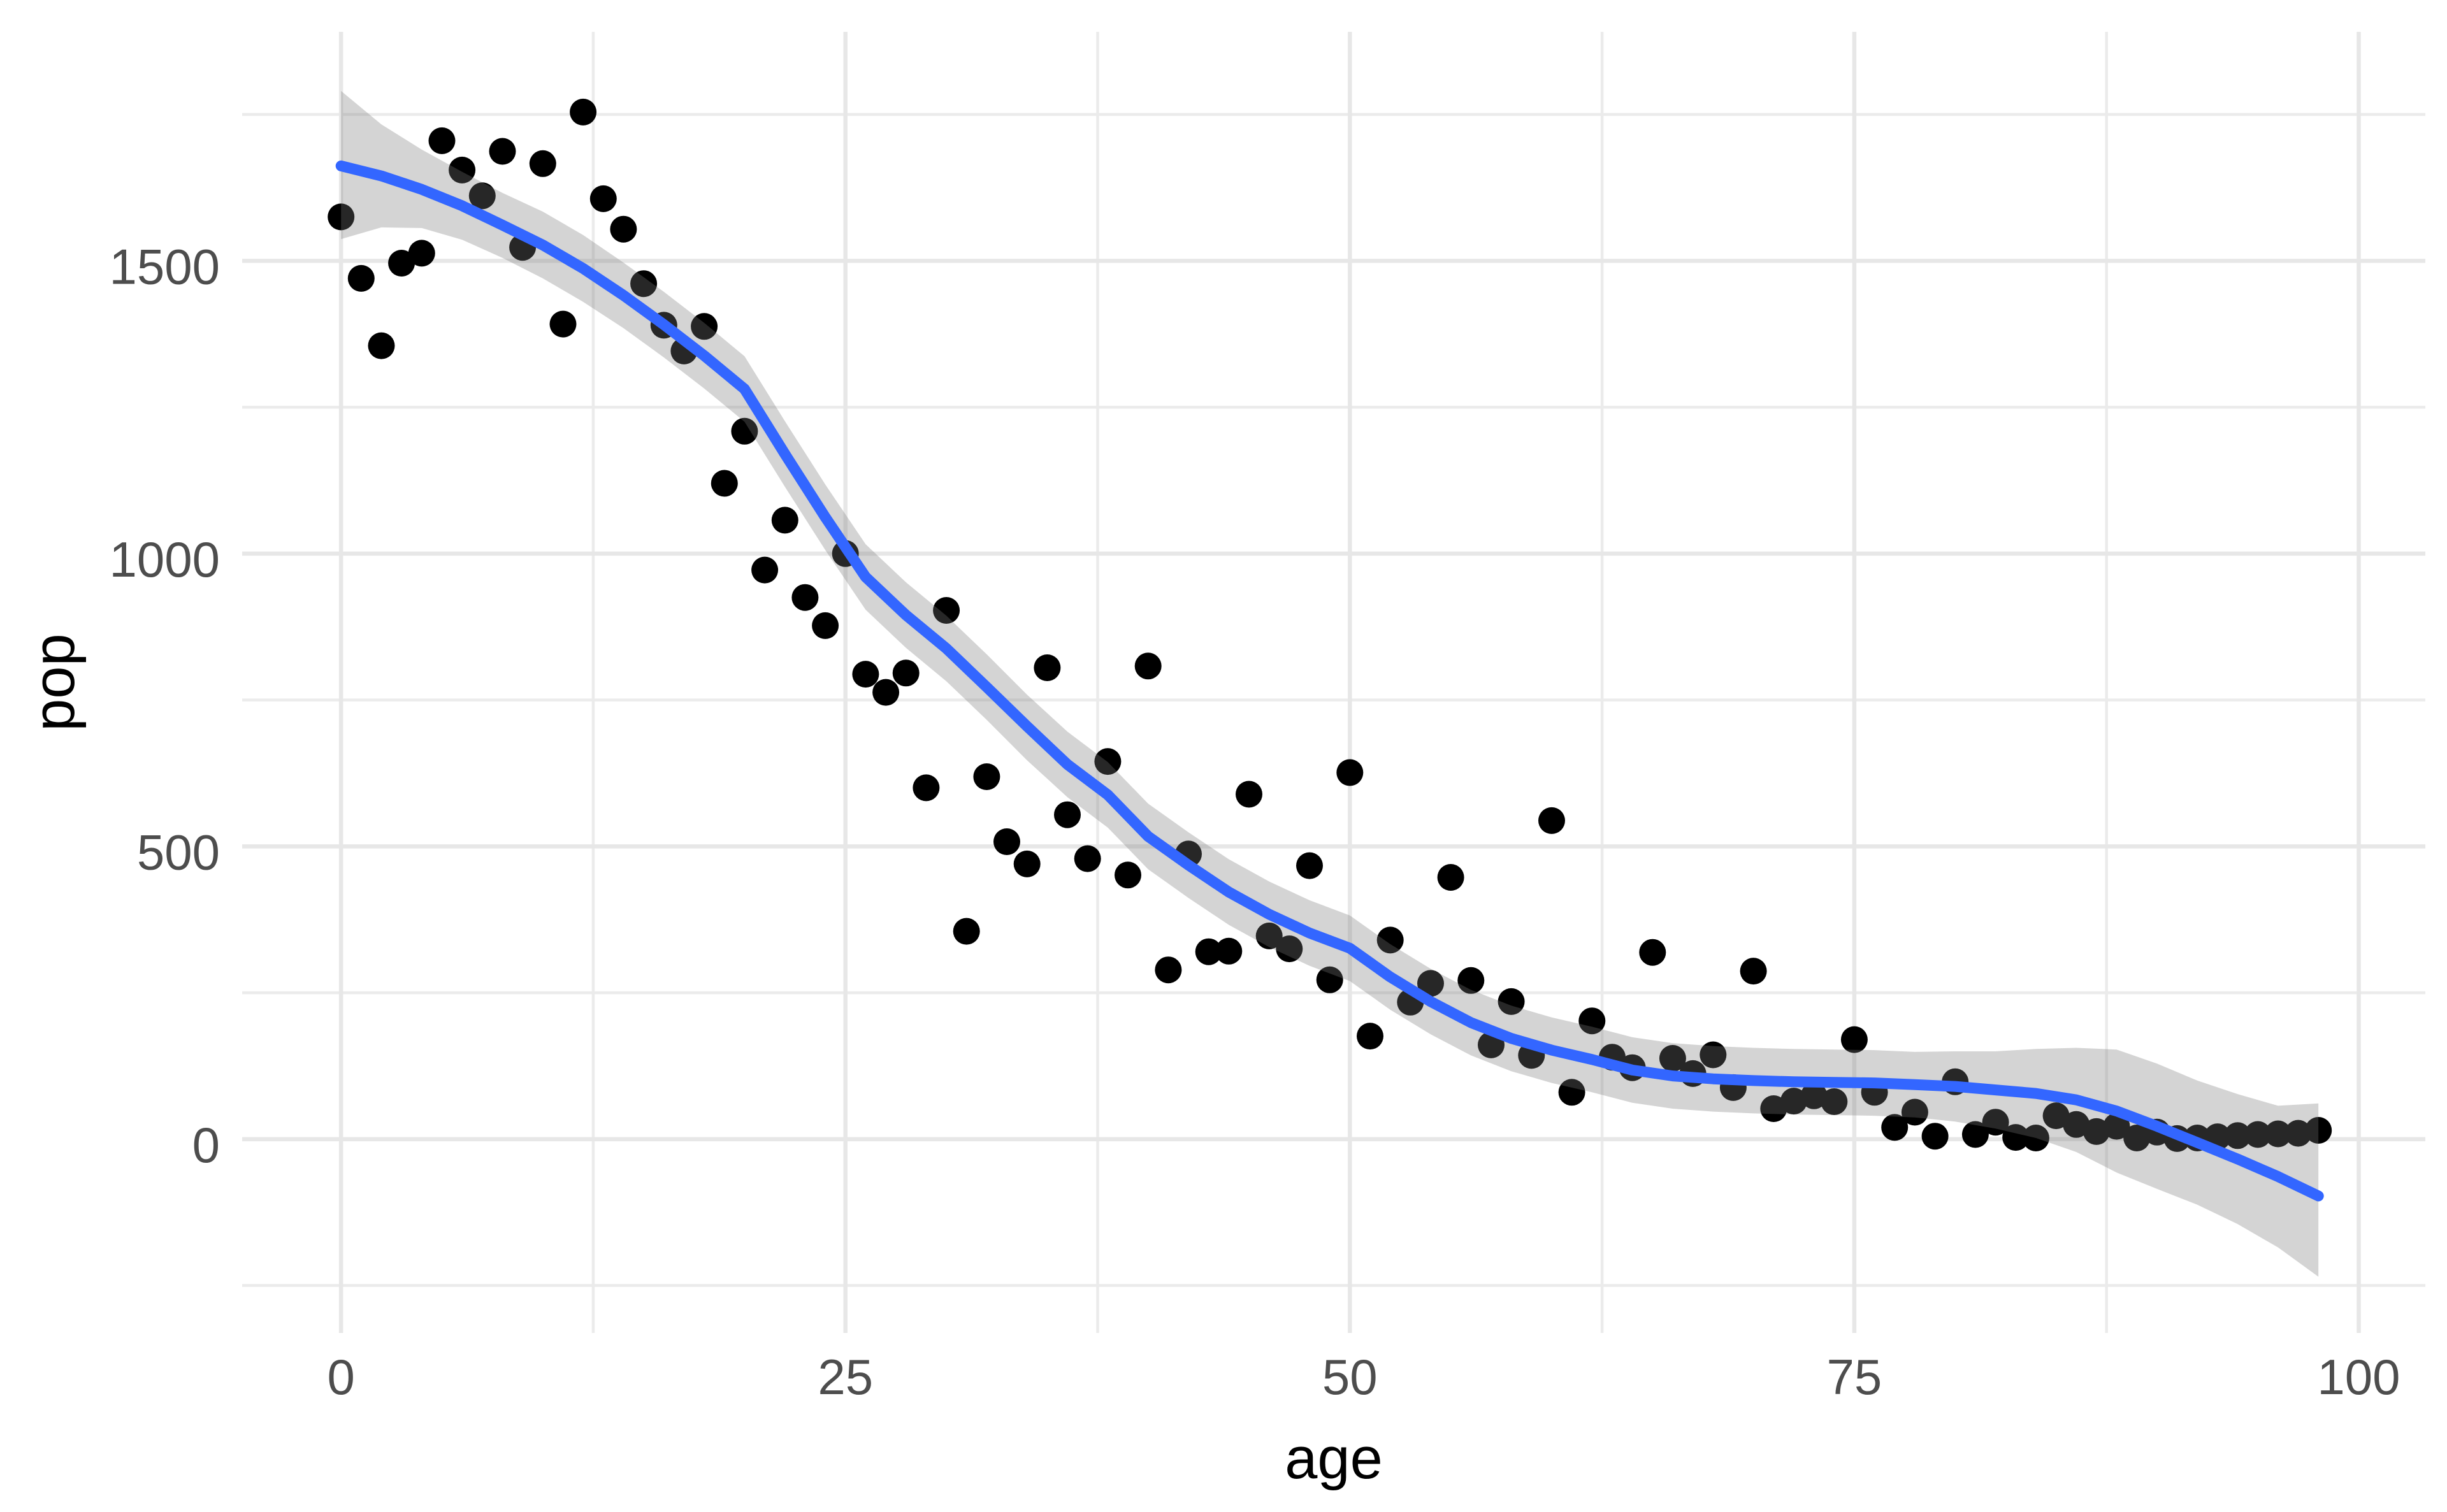 This screenshot has height=1512, width=2447. I want to click on y-tick-label: 1500, so click(164, 266).